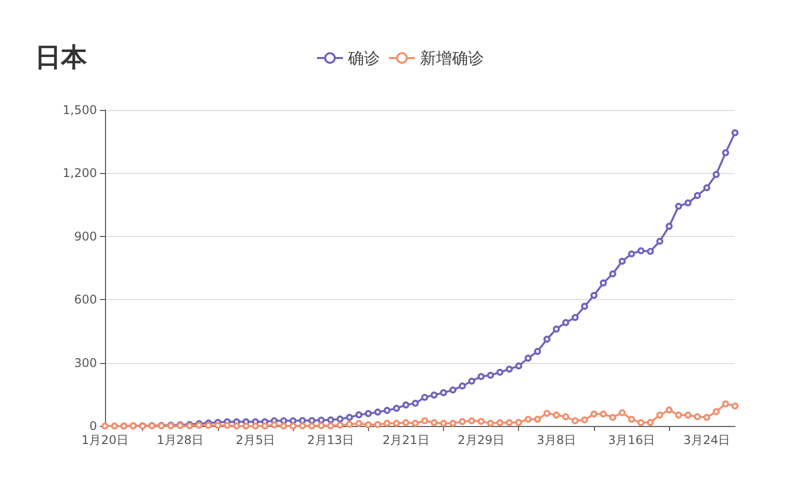 The height and width of the screenshot is (488, 800). Describe the element at coordinates (93, 426) in the screenshot. I see `y-tick-label: 0` at that location.